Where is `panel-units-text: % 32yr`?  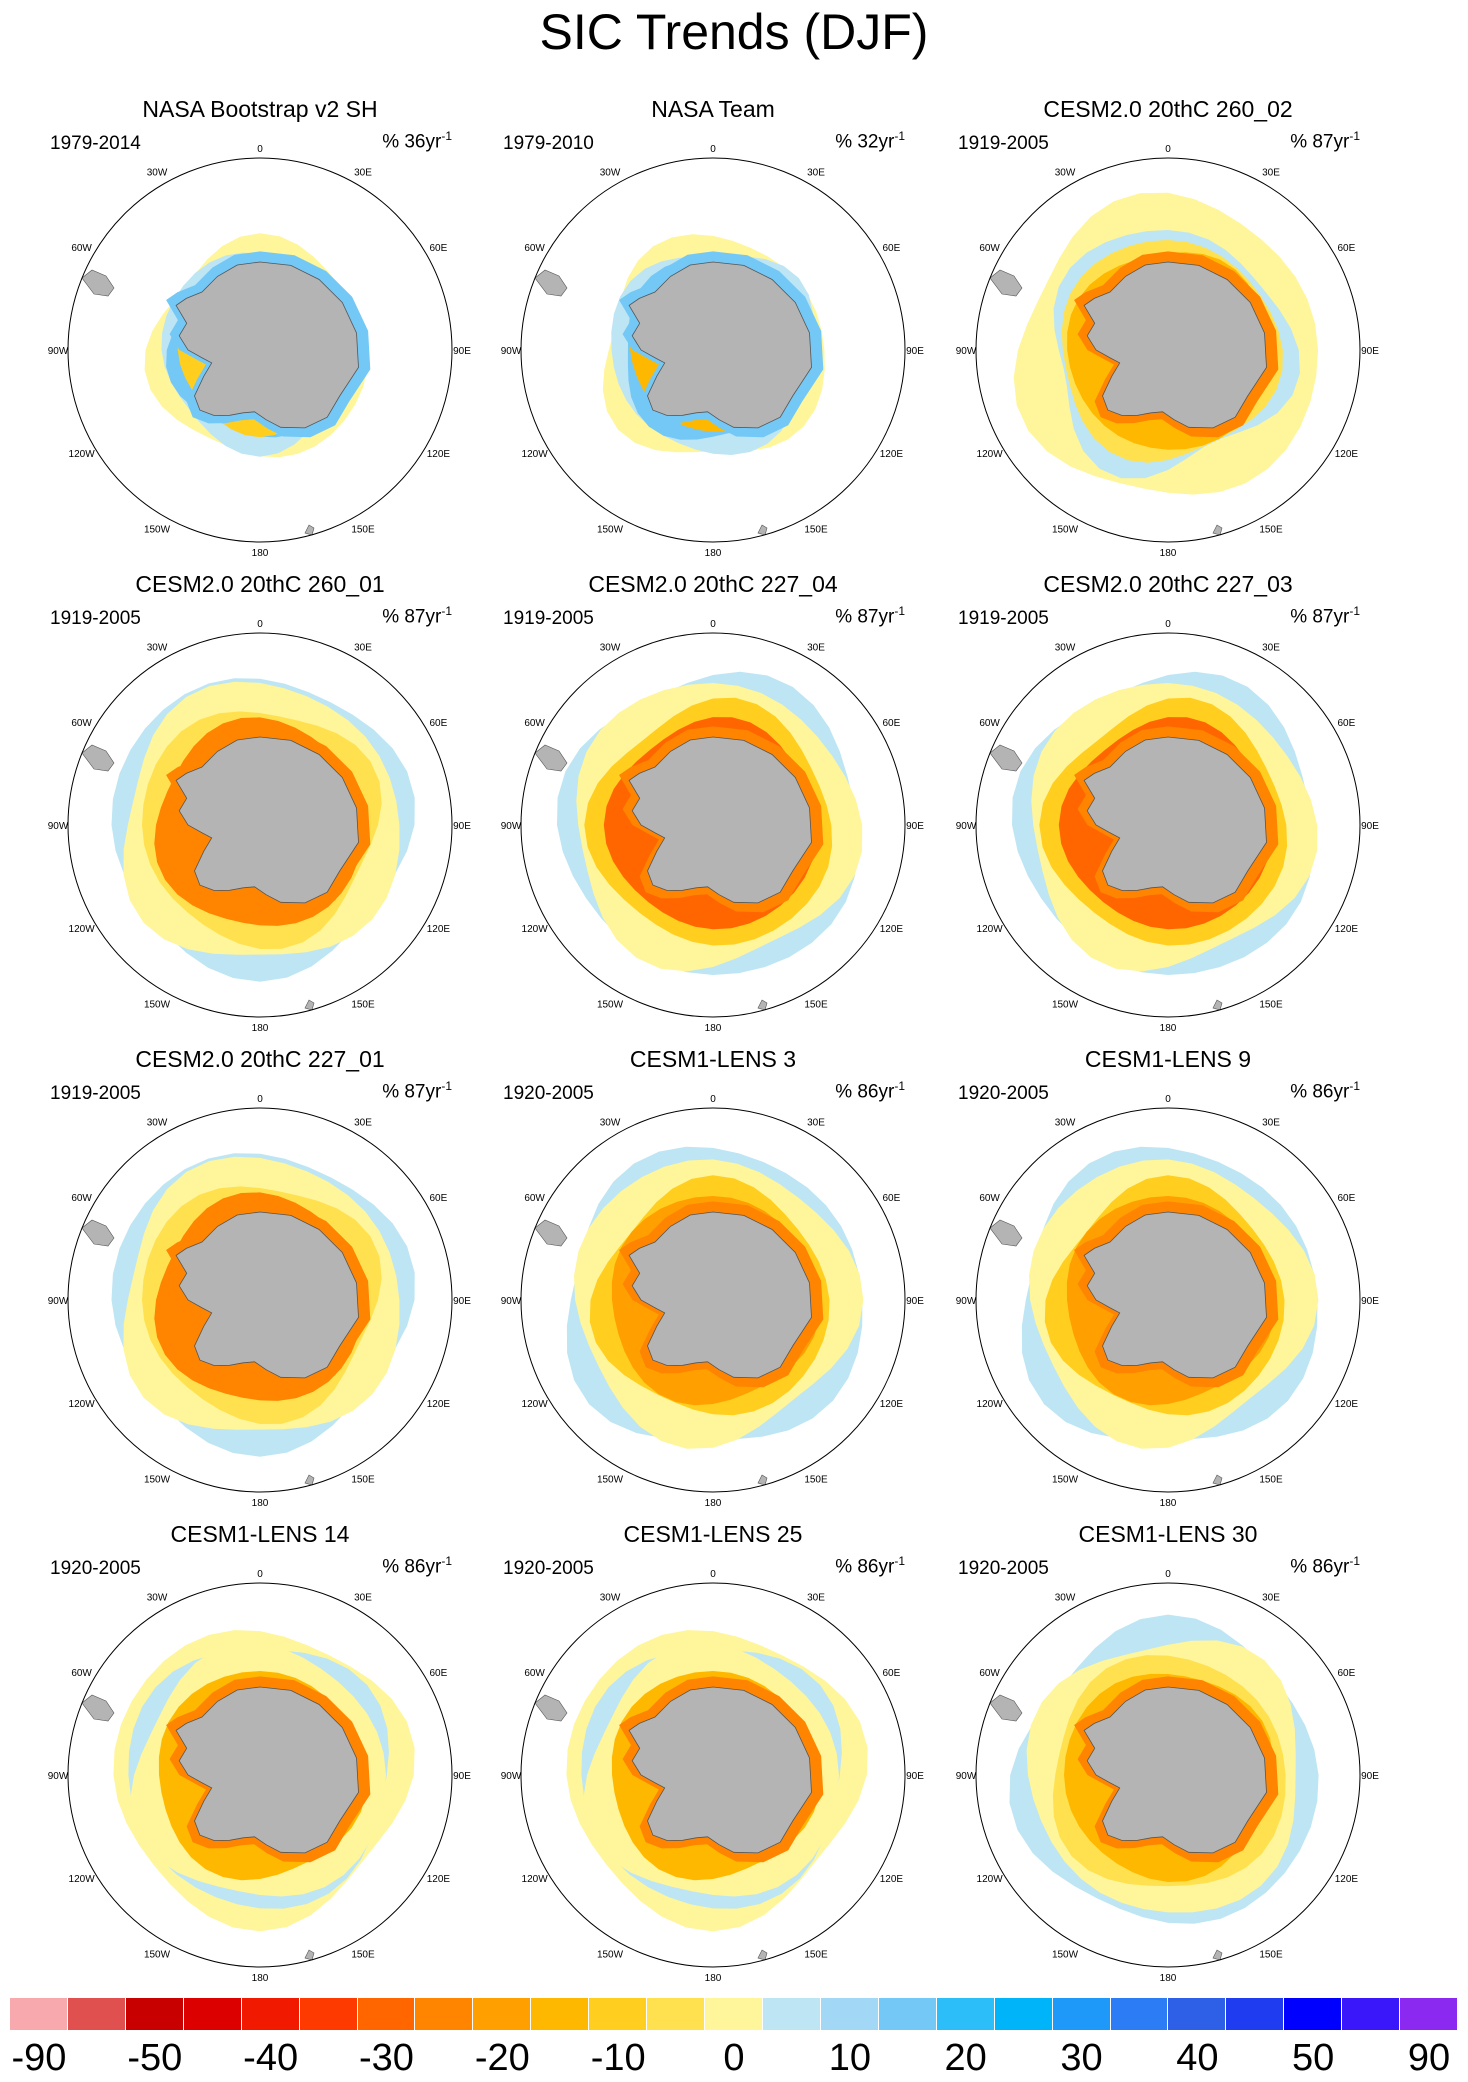
panel-units-text: % 32yr is located at coordinates (865, 142).